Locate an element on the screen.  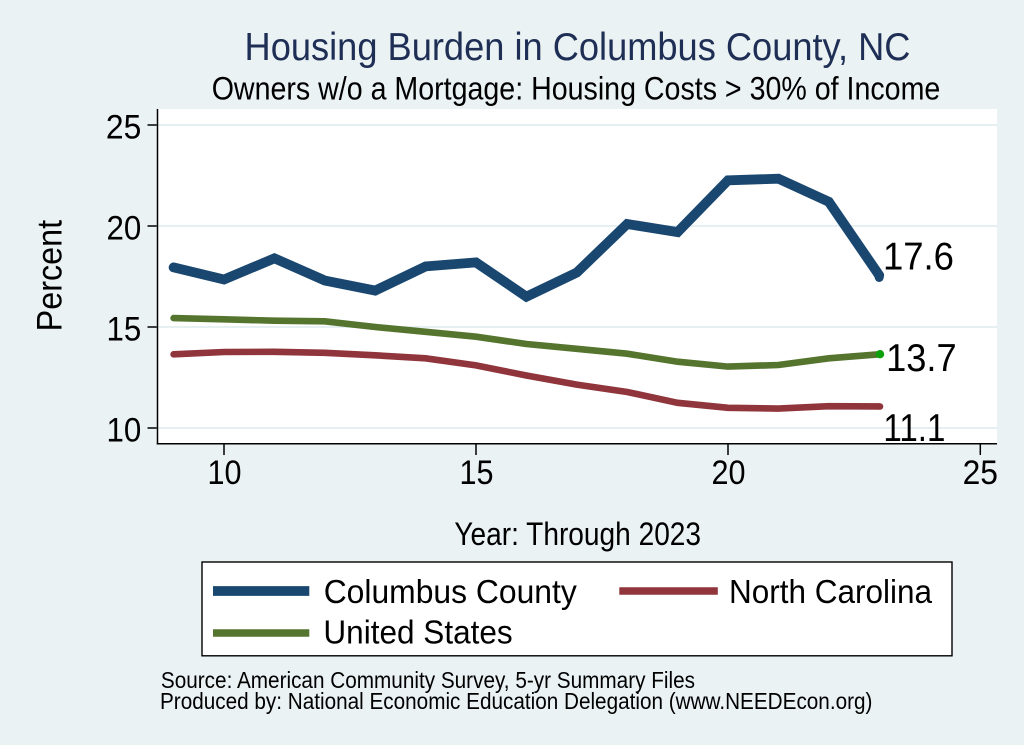
svg-text: United States is located at coordinates (417, 631).